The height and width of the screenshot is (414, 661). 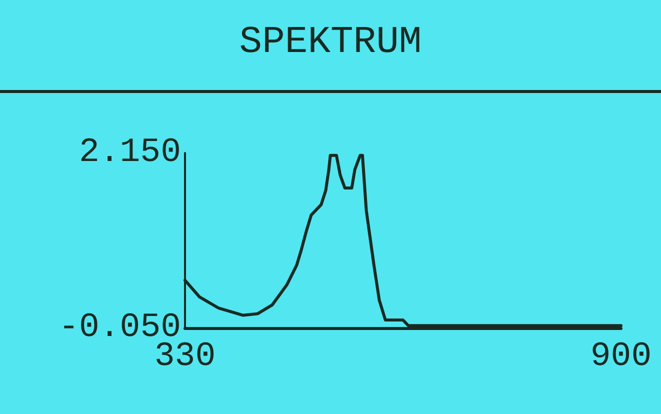 I want to click on x-tick-label: 900, so click(x=621, y=357).